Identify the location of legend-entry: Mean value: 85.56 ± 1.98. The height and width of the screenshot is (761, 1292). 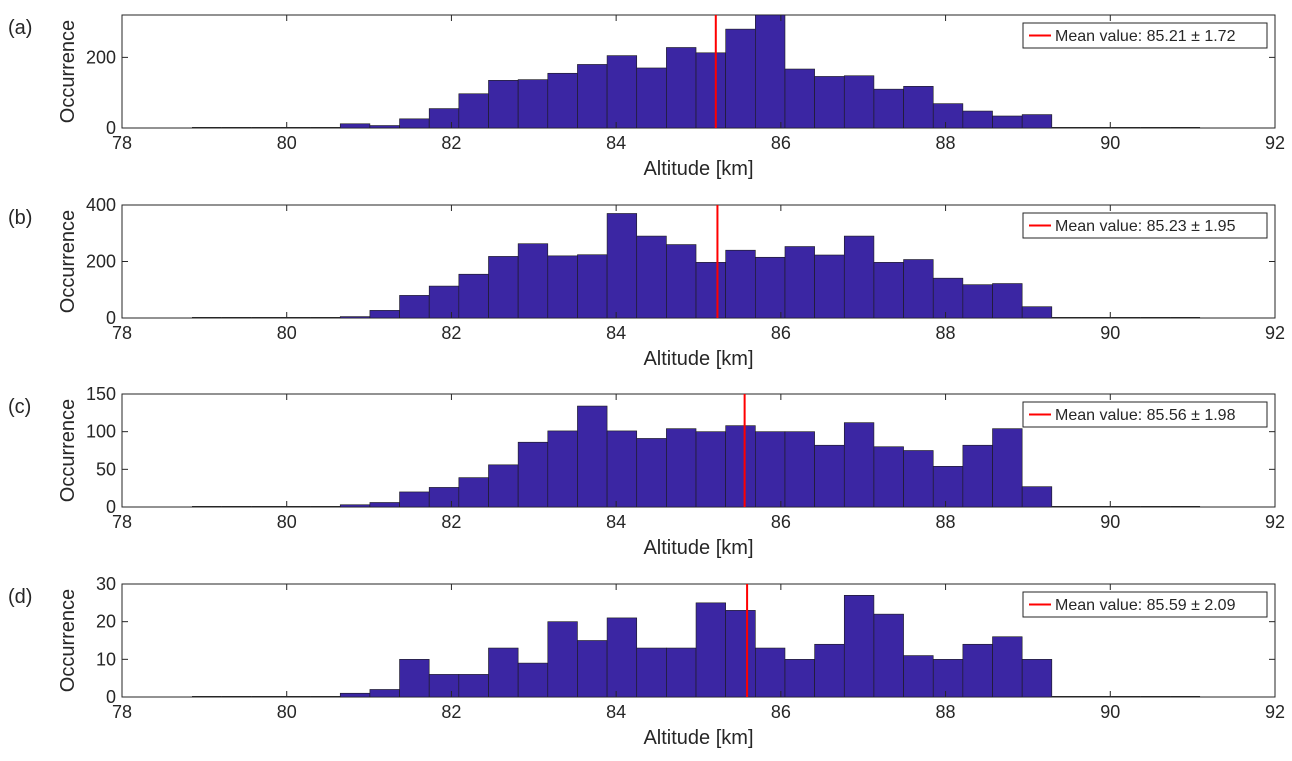
(1145, 415).